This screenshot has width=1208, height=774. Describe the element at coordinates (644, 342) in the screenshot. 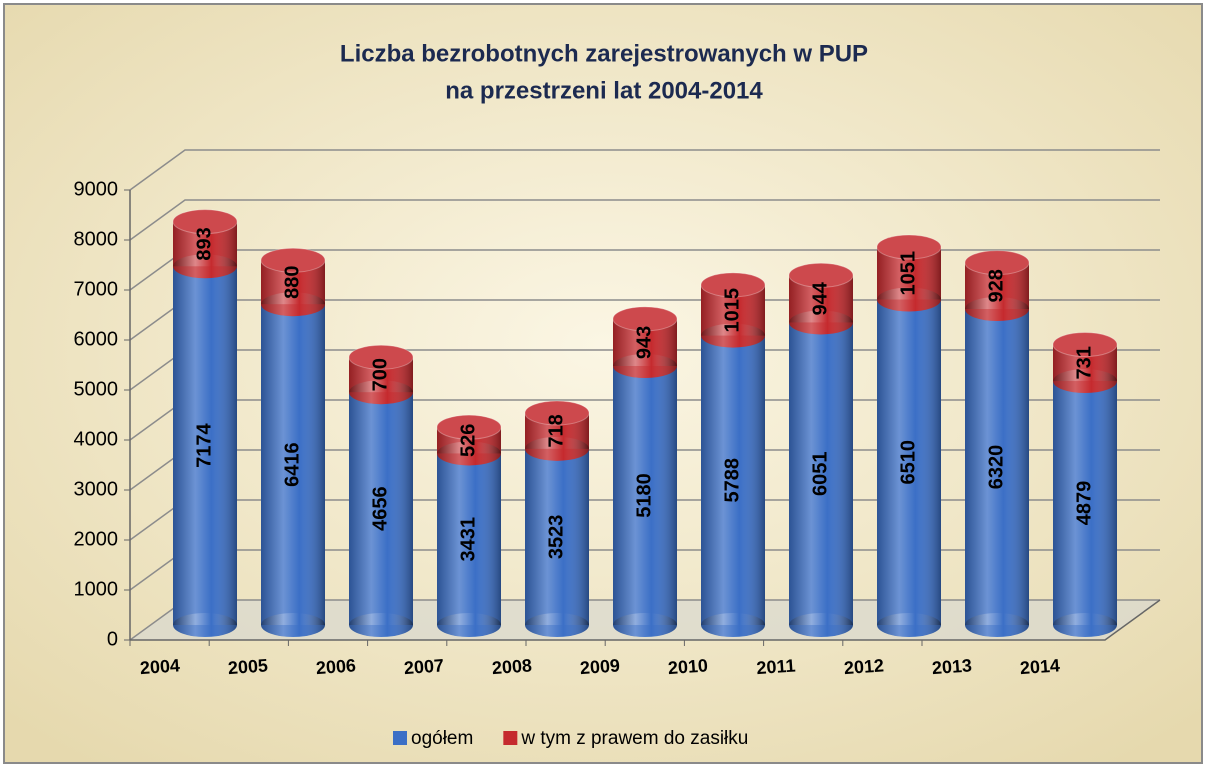

I see `data-label: 943` at that location.